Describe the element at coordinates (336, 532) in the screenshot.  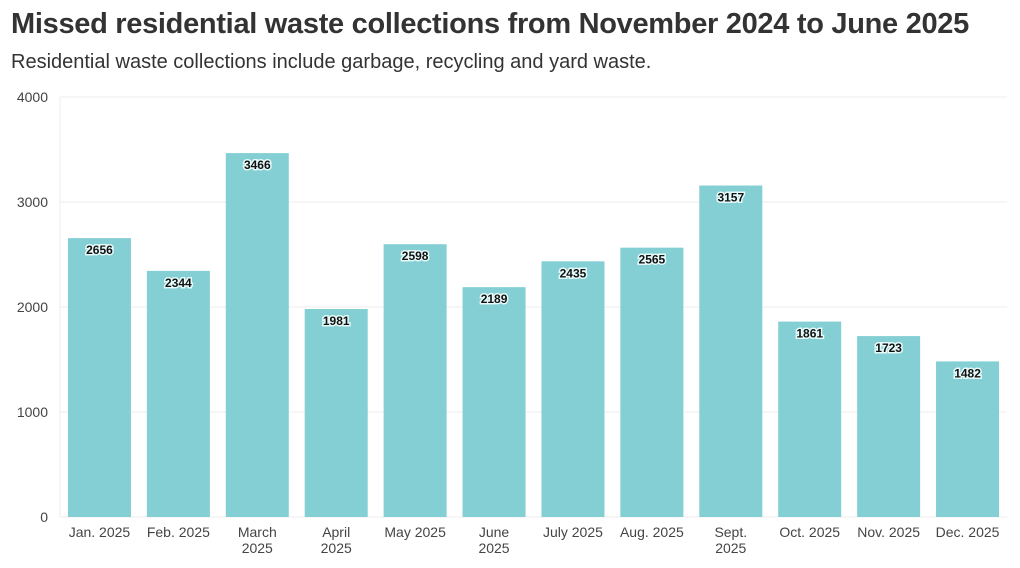
I see `x-tick-label: April` at that location.